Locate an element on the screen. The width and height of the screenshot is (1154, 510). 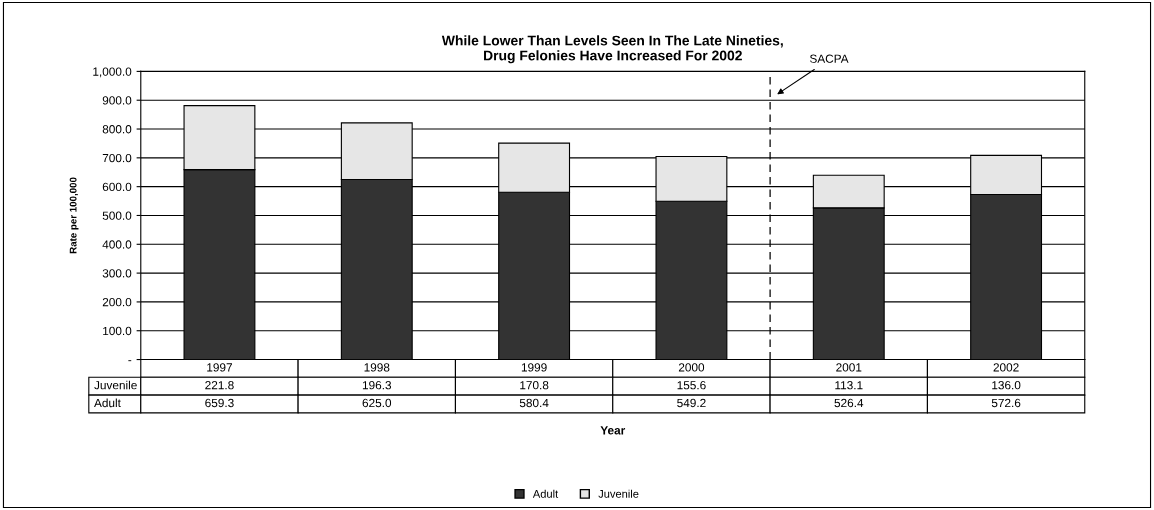
x-tick-label: 2001 is located at coordinates (849, 367).